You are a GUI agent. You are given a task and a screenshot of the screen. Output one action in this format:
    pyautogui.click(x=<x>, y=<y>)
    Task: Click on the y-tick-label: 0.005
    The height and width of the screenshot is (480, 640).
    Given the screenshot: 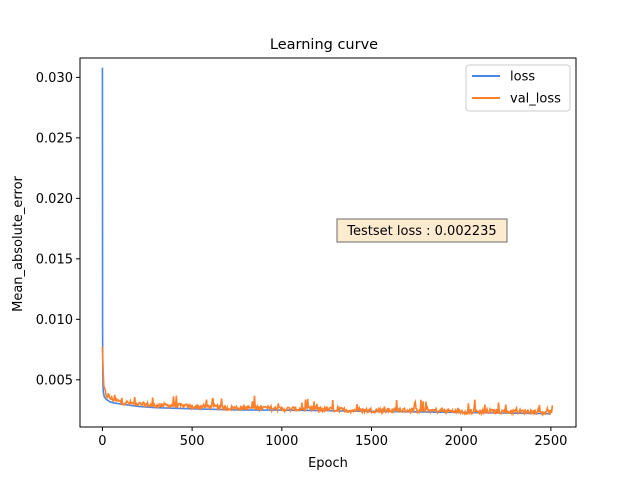 What is the action you would take?
    pyautogui.click(x=54, y=380)
    